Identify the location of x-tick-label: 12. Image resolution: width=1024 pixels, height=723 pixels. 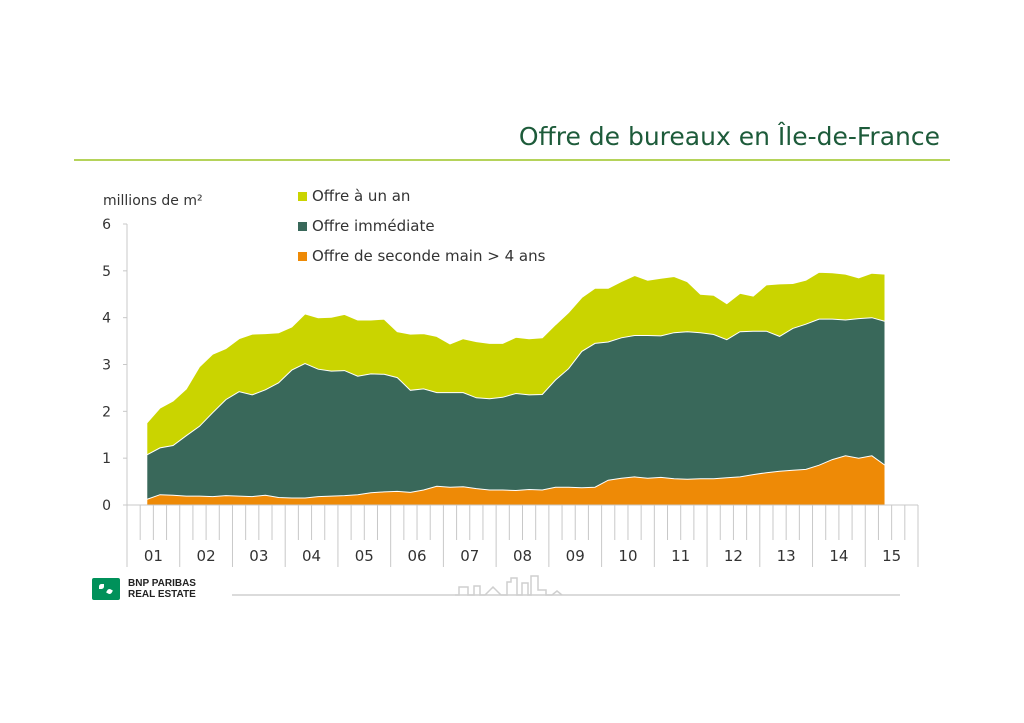
(733, 556).